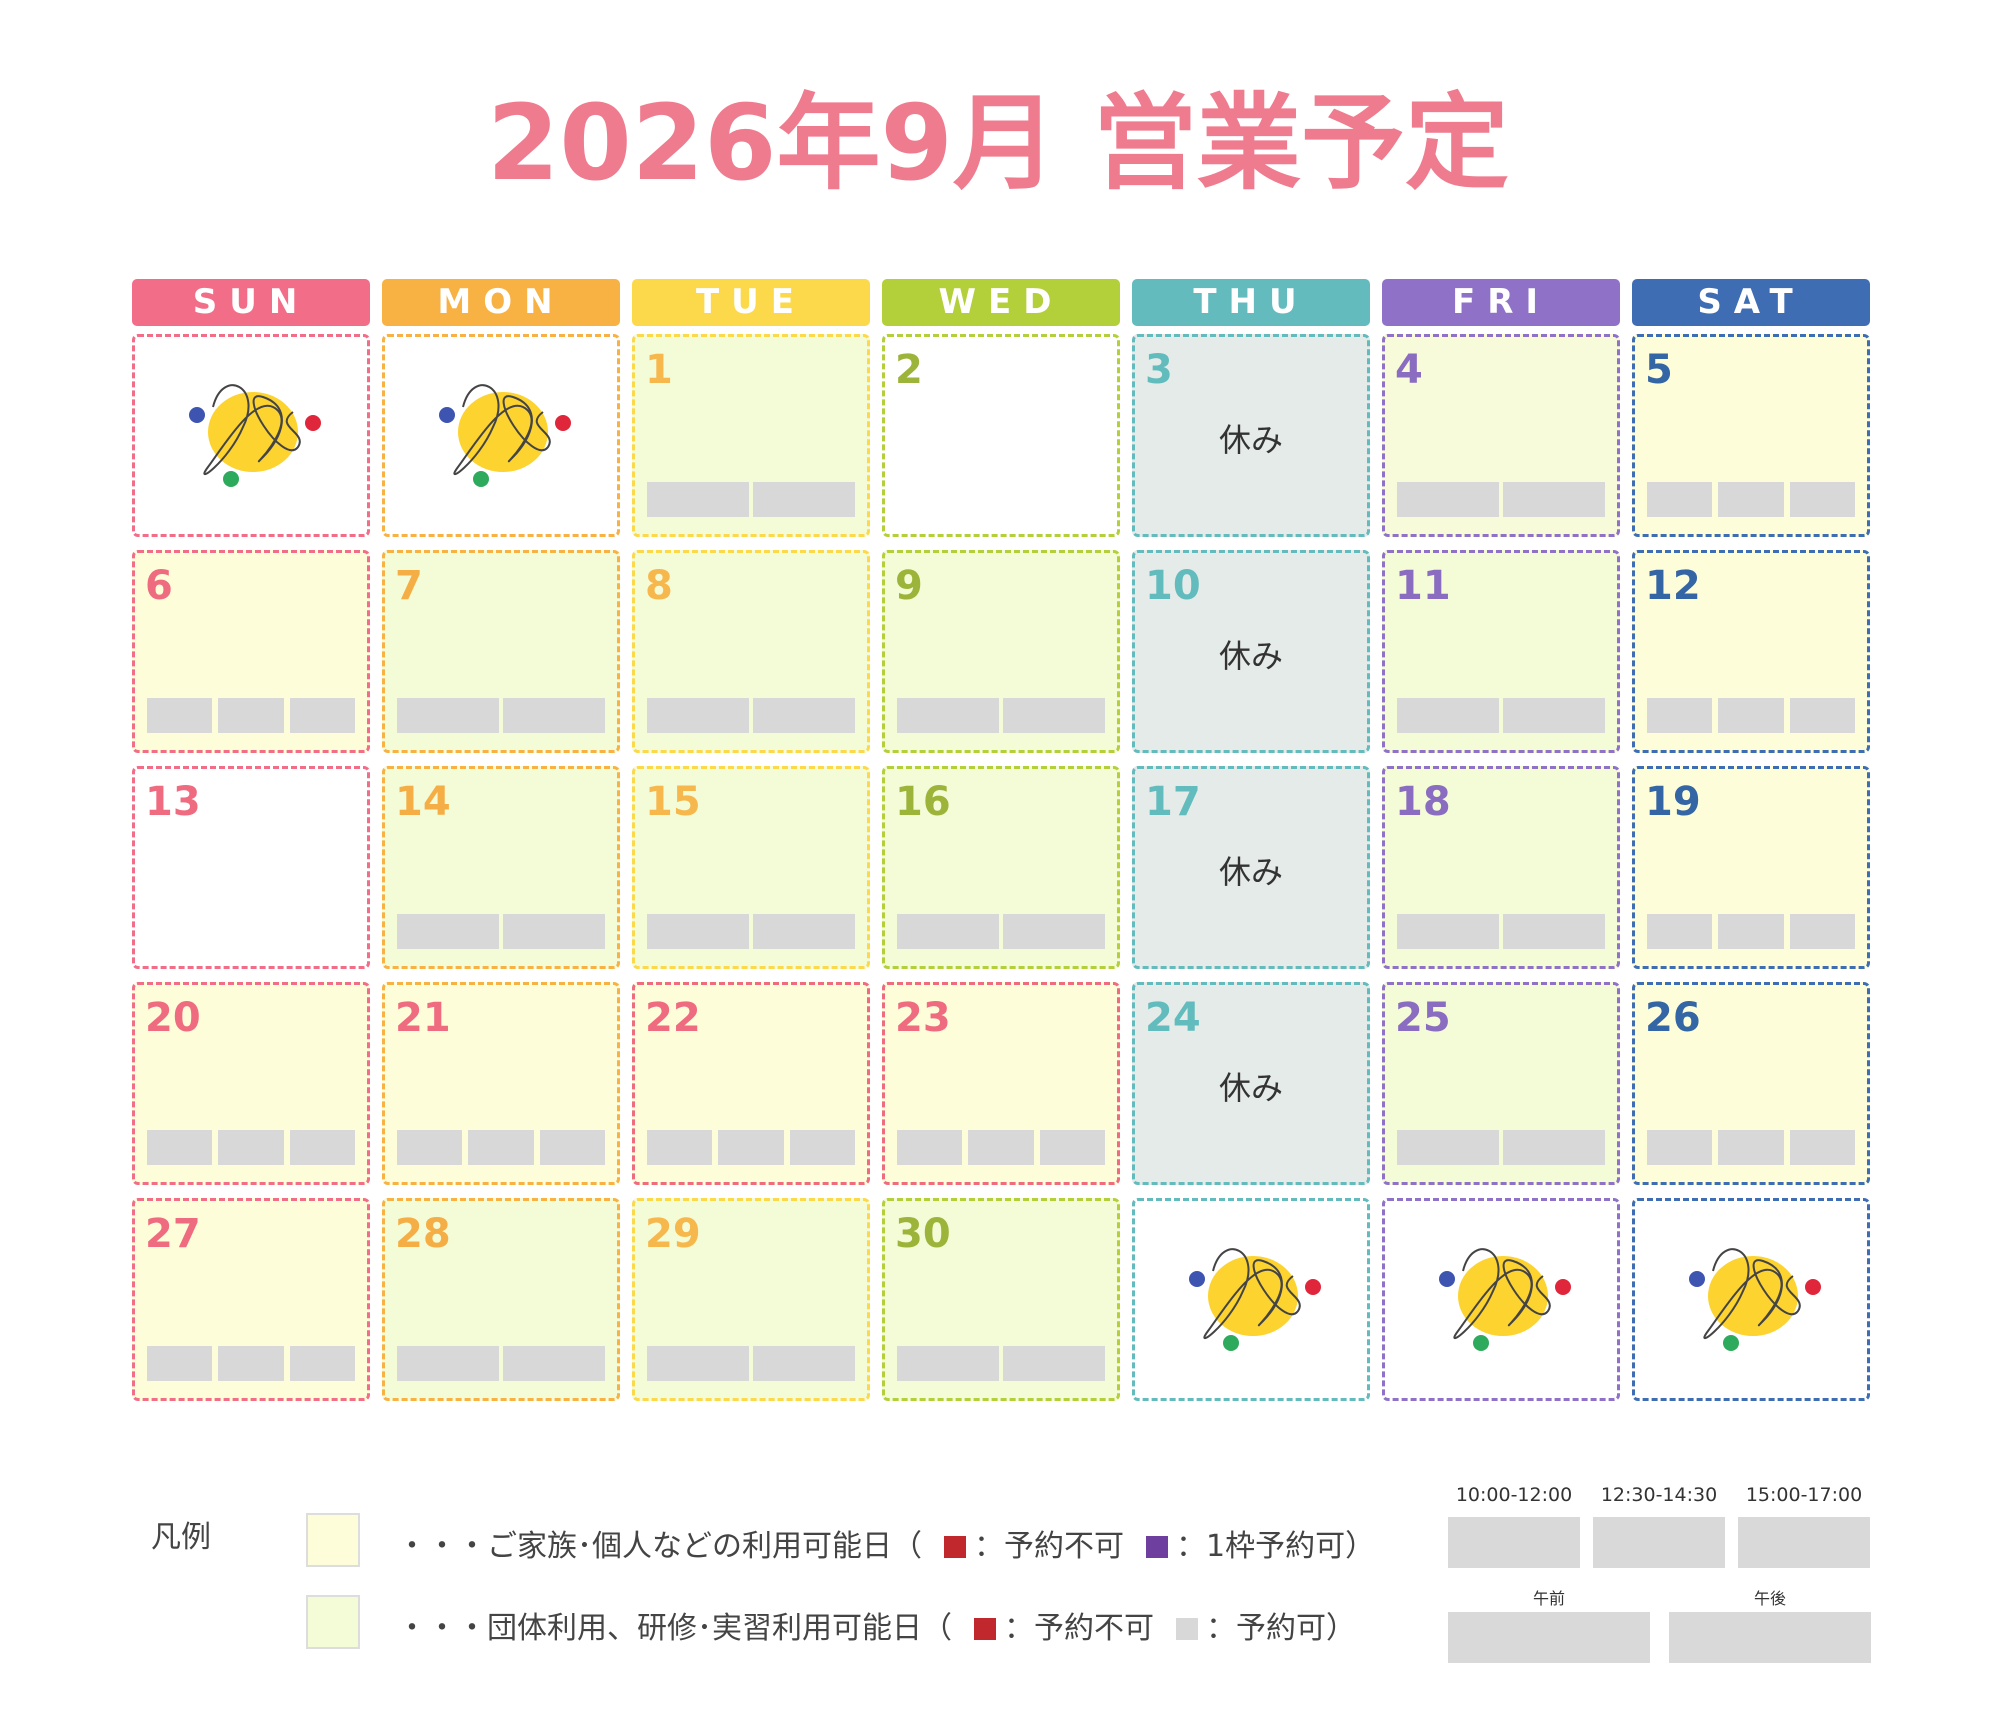  What do you see at coordinates (251, 1299) in the screenshot?
I see `day-cell: 27` at bounding box center [251, 1299].